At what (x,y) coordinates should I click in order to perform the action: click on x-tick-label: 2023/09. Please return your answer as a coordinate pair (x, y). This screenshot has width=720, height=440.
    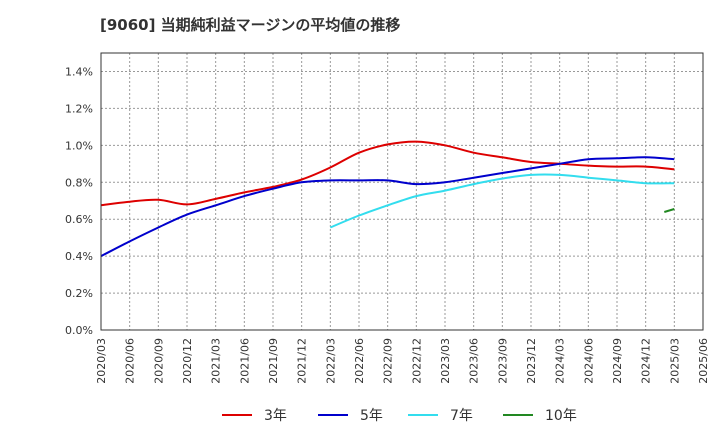
    Looking at the image, I should click on (502, 361).